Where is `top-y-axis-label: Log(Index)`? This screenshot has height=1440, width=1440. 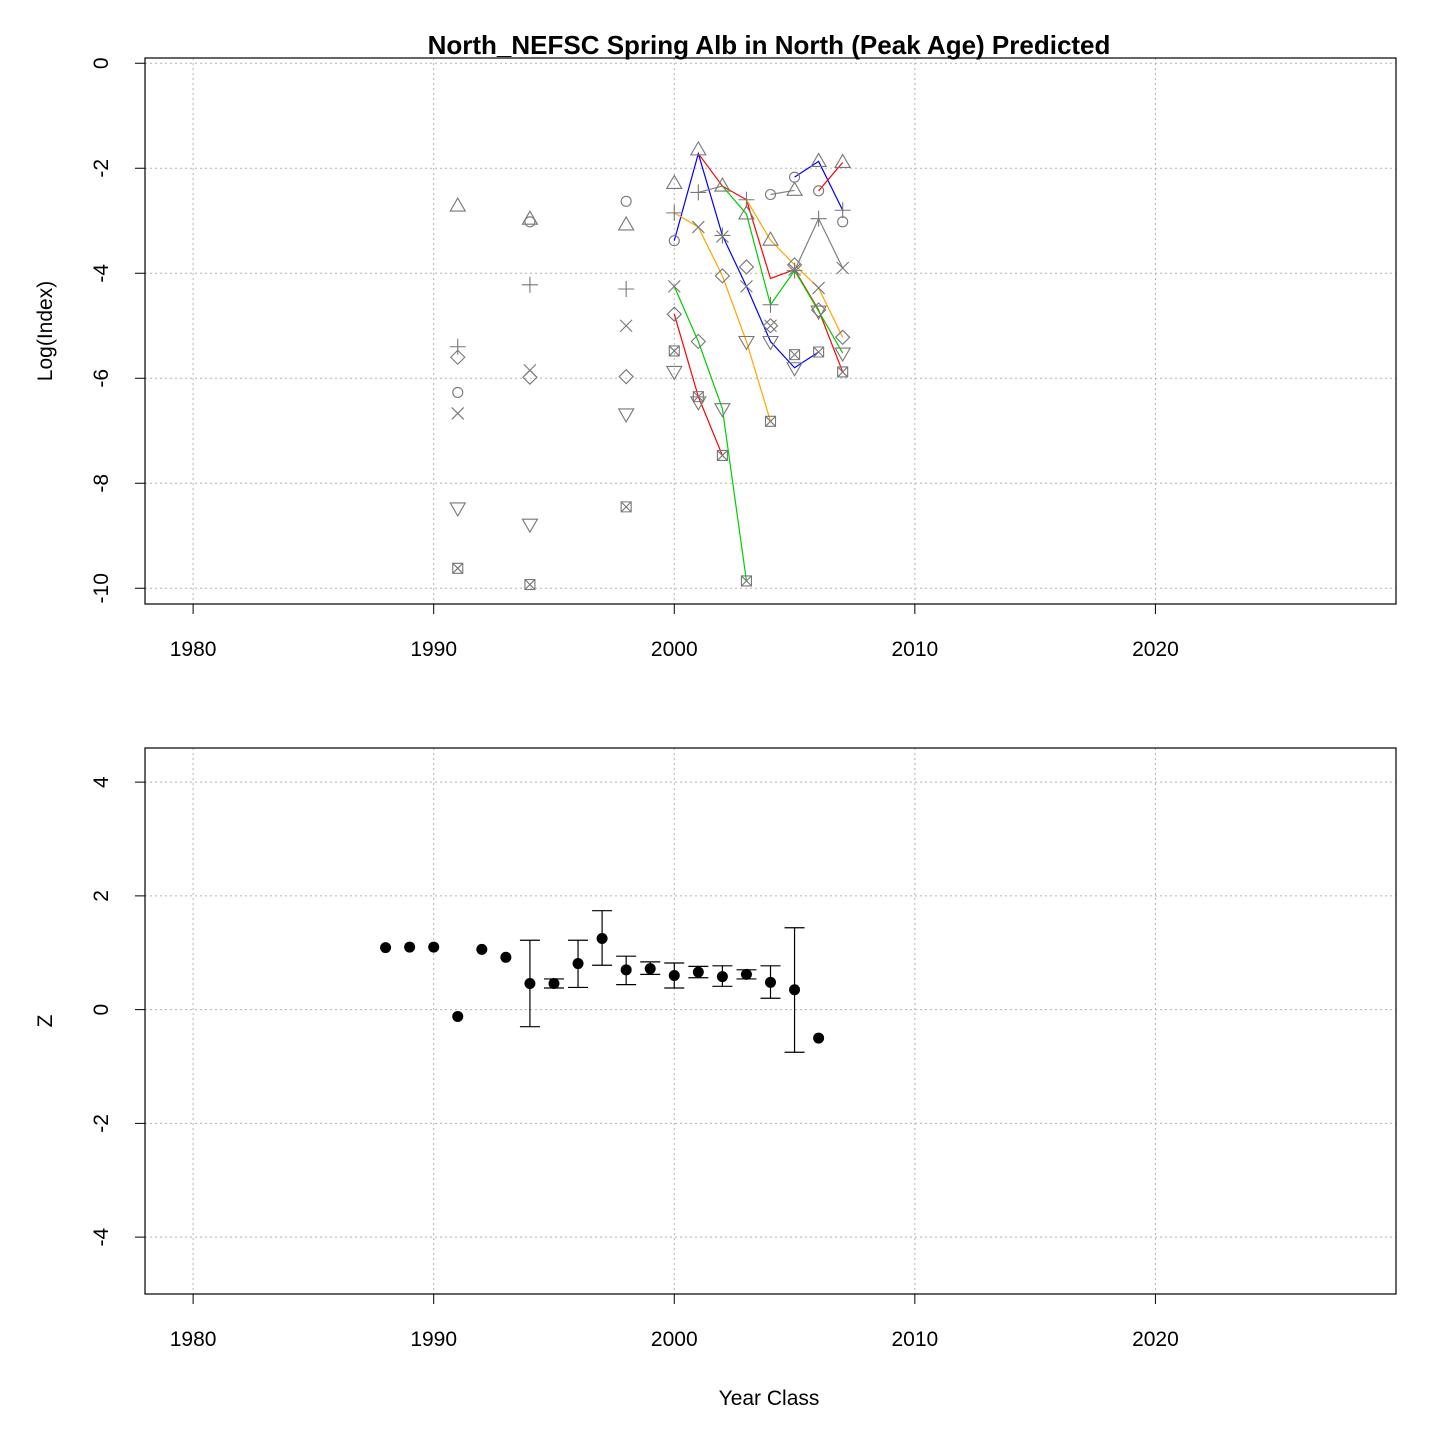 top-y-axis-label: Log(Index) is located at coordinates (45, 331).